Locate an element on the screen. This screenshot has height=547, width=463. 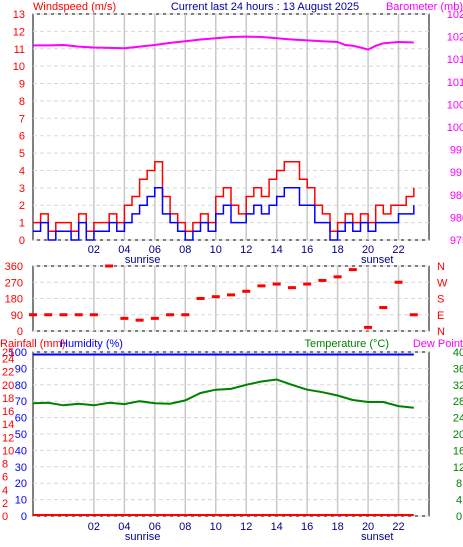
windspeed-tick-label: 12 is located at coordinates (19, 32).